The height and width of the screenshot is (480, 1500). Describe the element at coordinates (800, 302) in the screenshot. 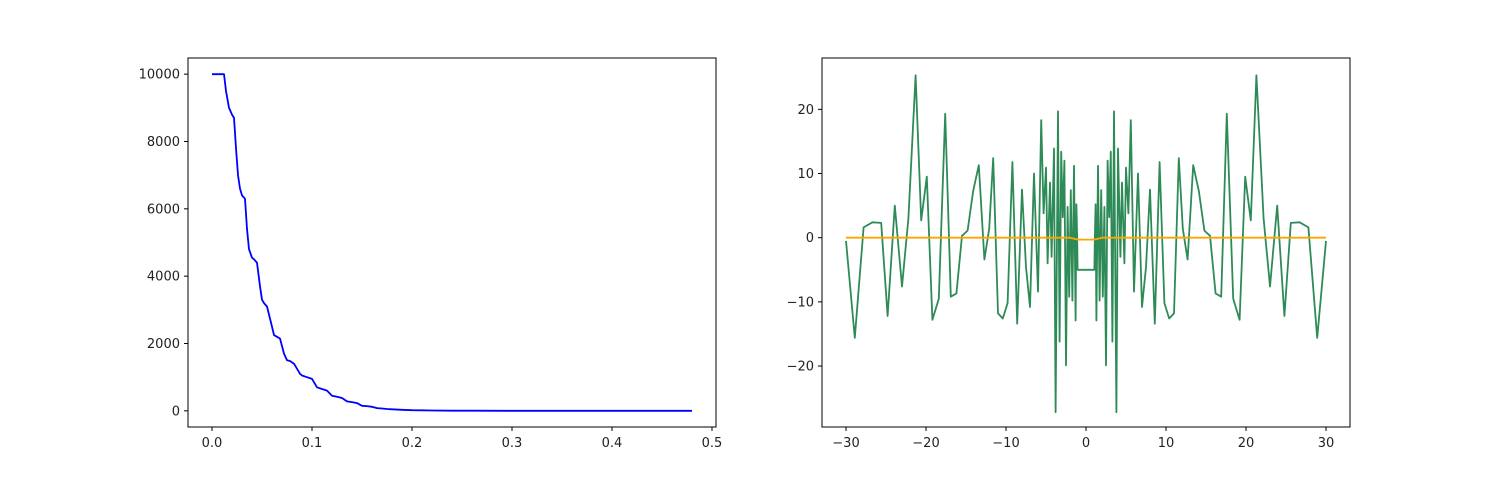

I see `right-chart-y-tick-label: −10` at that location.